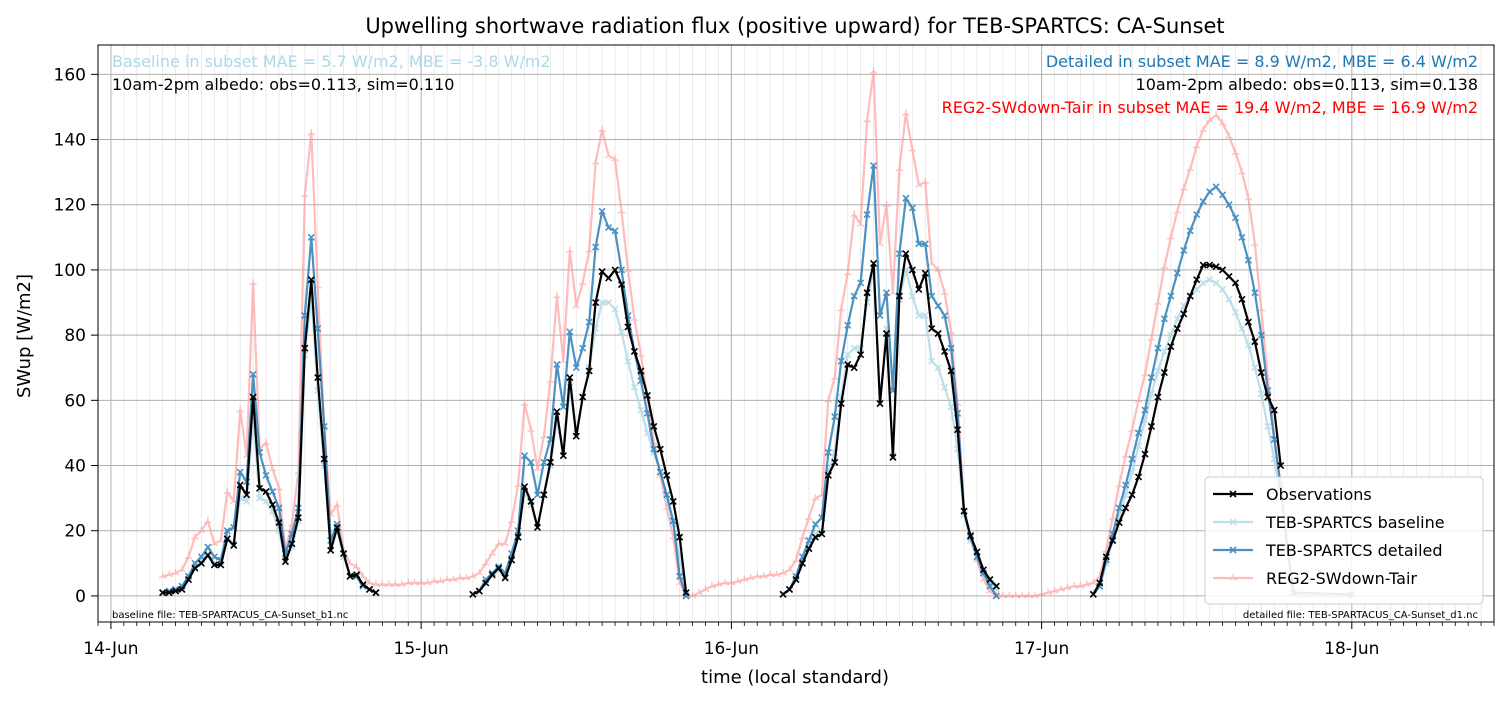 The height and width of the screenshot is (701, 1507). Describe the element at coordinates (795, 677) in the screenshot. I see `x-axis-label: time (local standard)` at that location.